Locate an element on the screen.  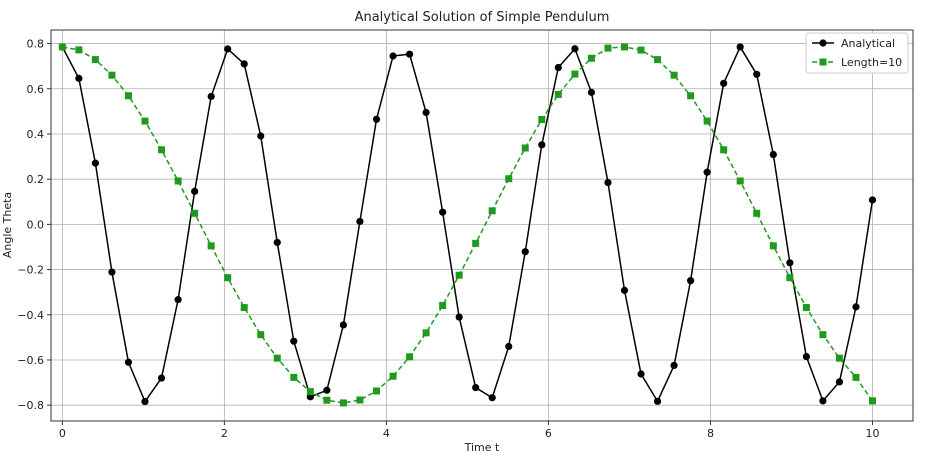
legend-analytical-marker is located at coordinates (823, 43).